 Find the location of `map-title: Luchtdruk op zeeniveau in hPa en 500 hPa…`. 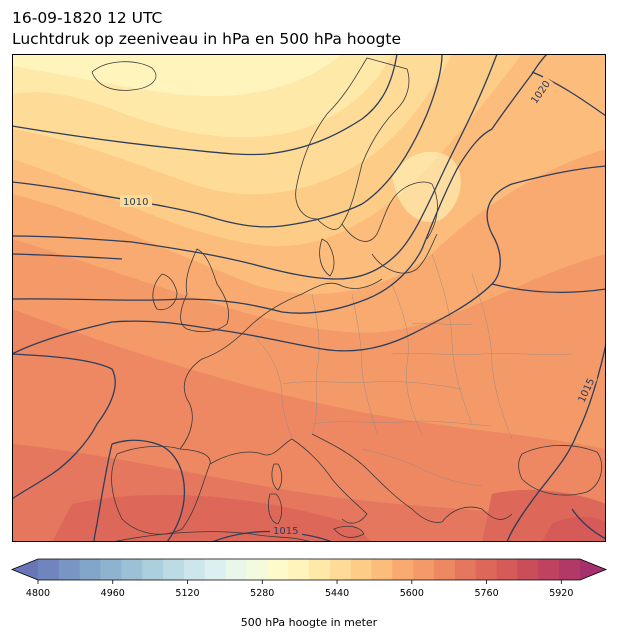

map-title: Luchtdruk op zeeniveau in hPa en 500 hPa… is located at coordinates (206, 39).